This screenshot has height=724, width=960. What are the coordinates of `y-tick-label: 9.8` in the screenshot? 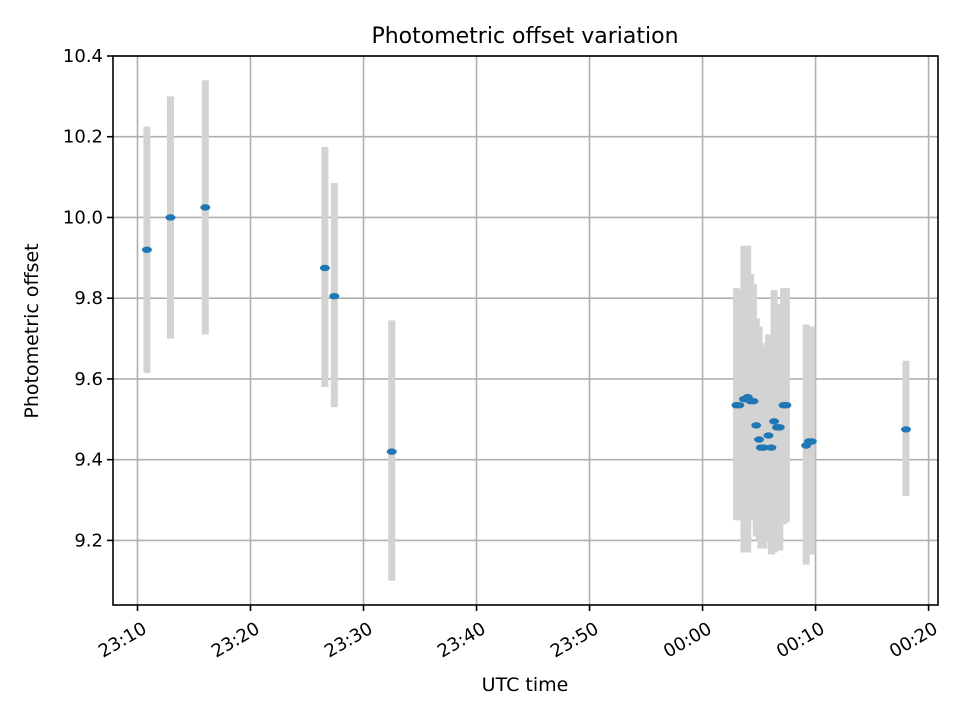 It's located at (88, 298).